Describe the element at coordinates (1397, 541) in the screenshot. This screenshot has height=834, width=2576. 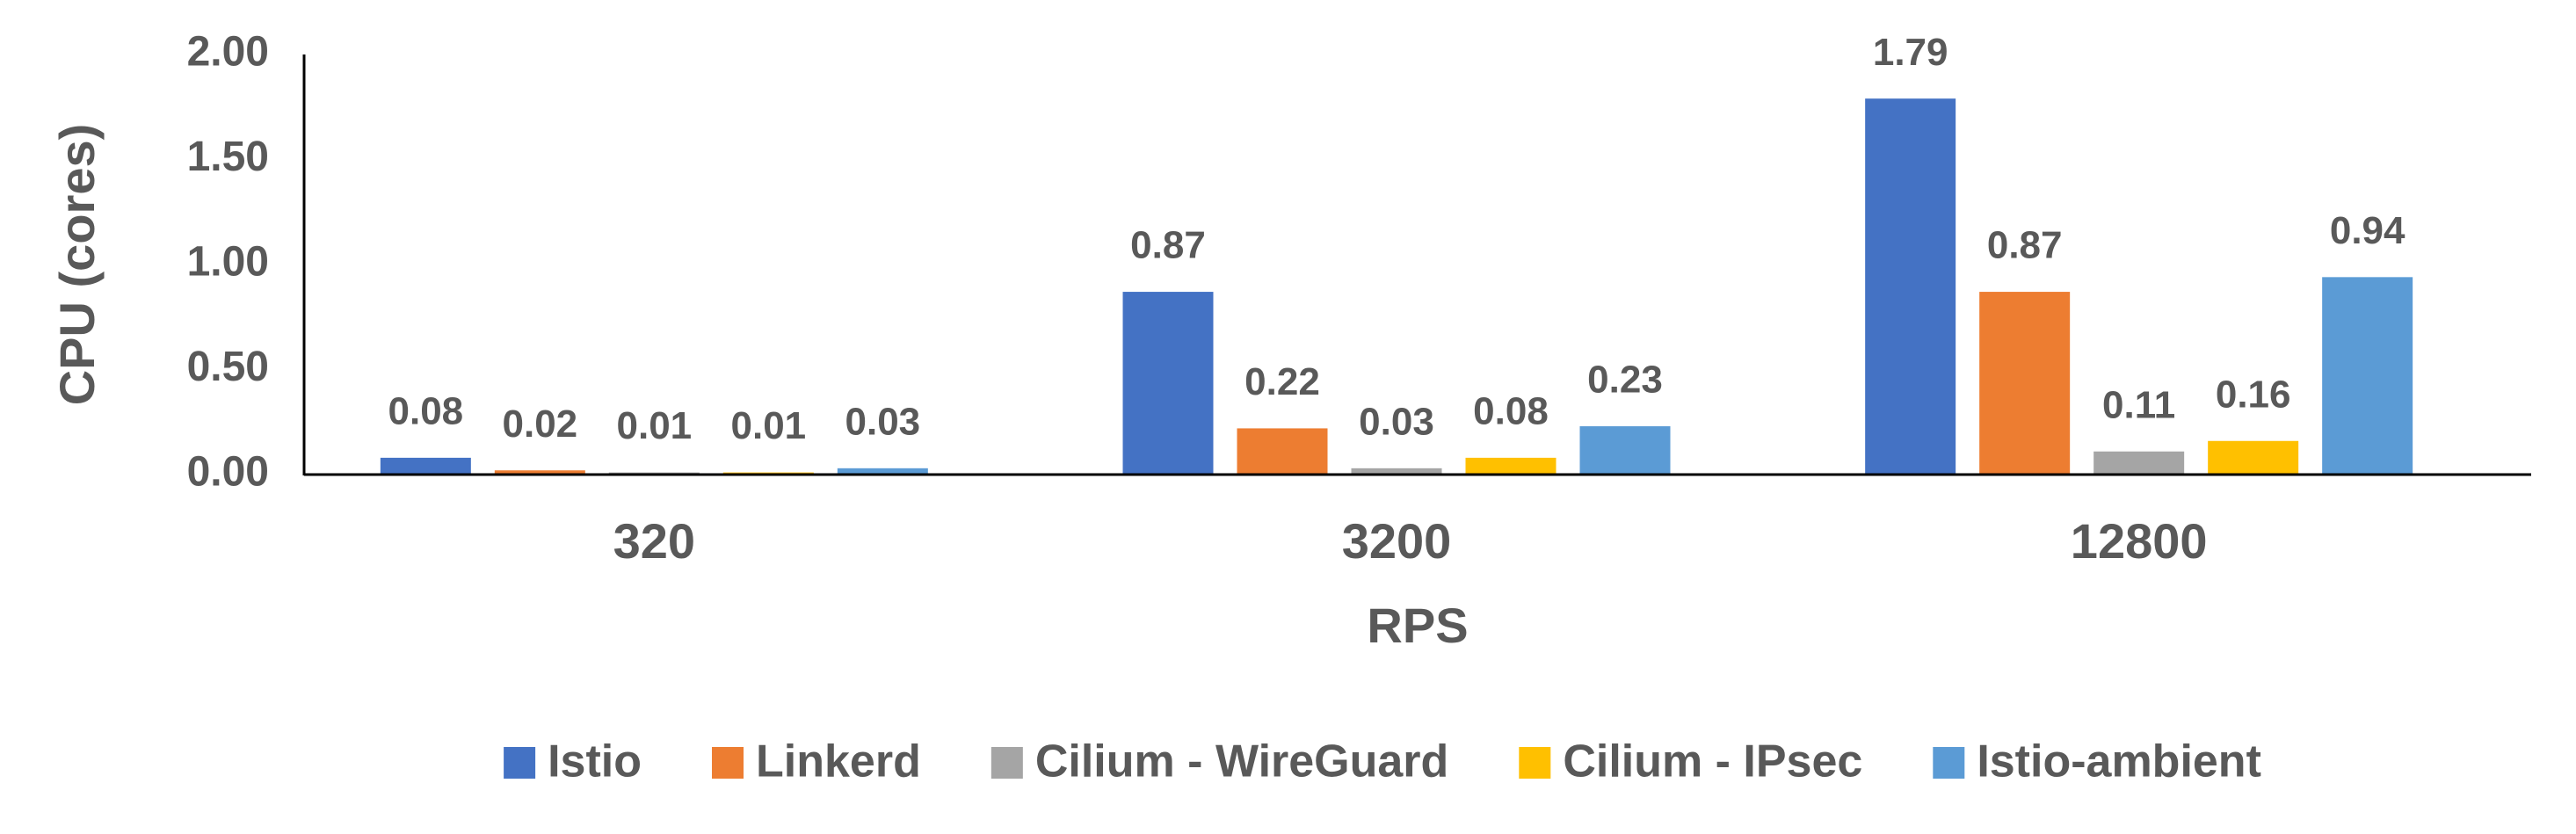
I see `x-tick-label: 3200` at that location.